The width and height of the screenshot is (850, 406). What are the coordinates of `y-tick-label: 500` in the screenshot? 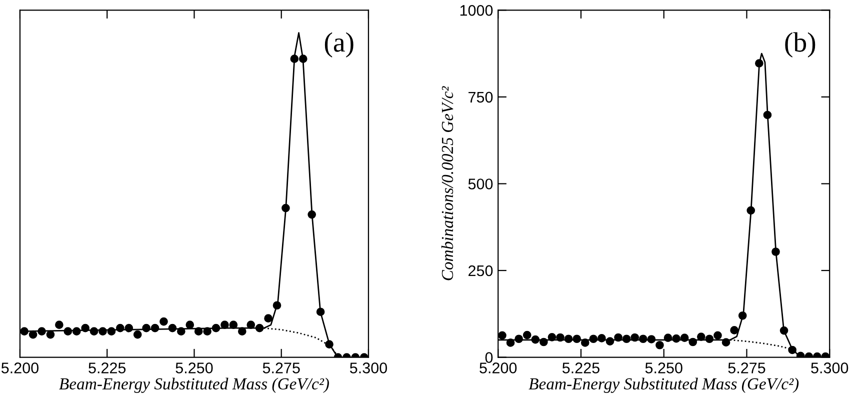 It's located at (480, 184).